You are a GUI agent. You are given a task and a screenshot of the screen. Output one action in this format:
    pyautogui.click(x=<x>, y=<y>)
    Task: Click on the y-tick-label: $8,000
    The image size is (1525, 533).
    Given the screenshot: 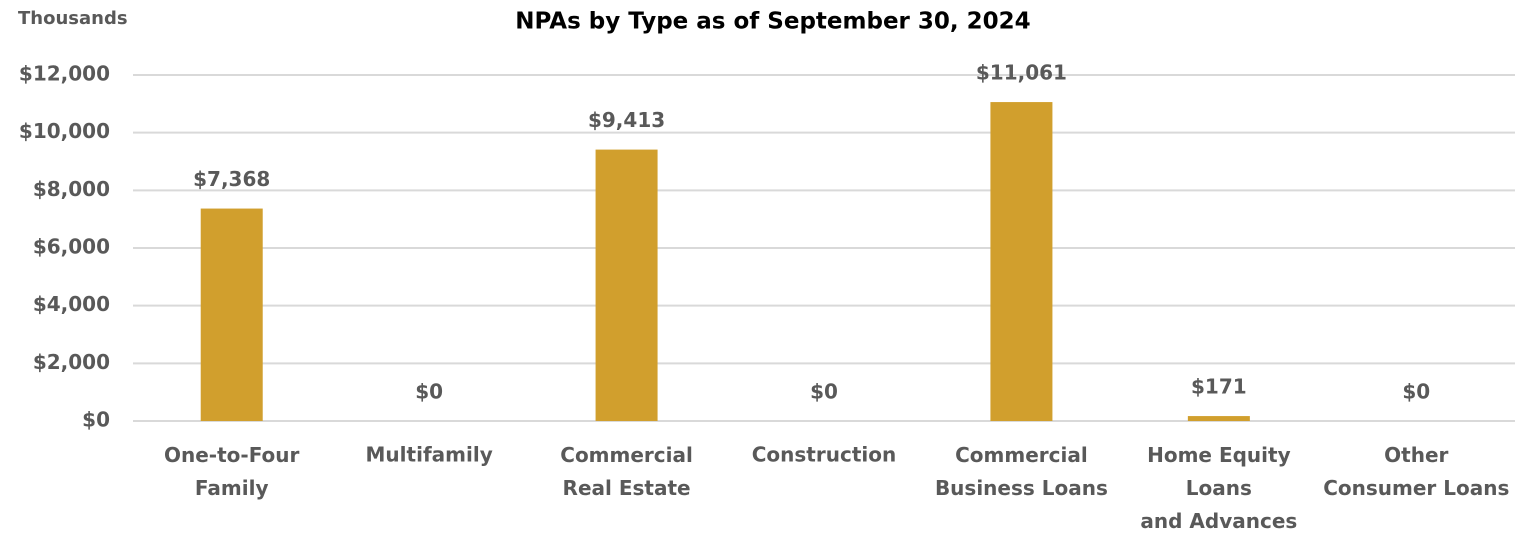 What is the action you would take?
    pyautogui.click(x=71, y=189)
    